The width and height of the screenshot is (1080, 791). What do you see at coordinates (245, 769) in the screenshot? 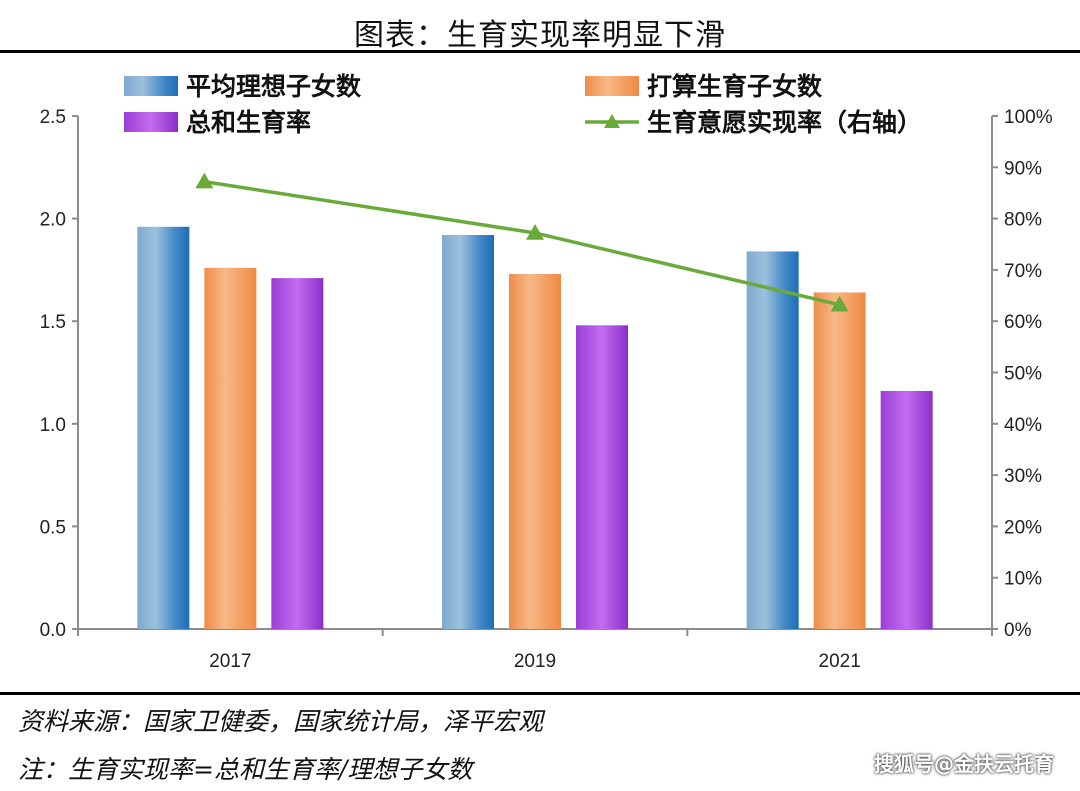
I see `formula-note: 注：生育实现率=总和生育率/理想子女数` at bounding box center [245, 769].